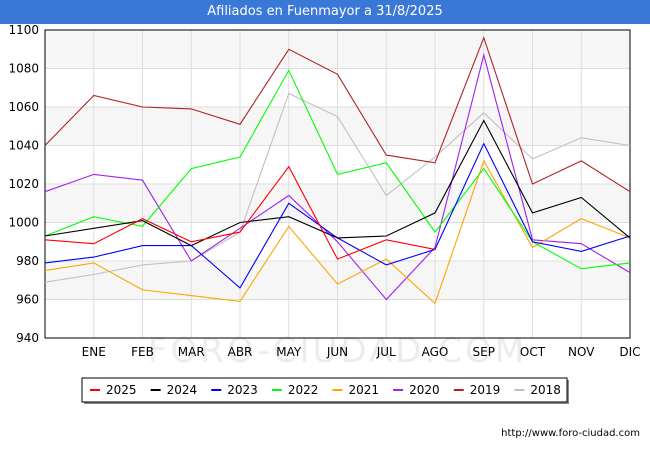  What do you see at coordinates (289, 352) in the screenshot?
I see `x-tick-label: MAY` at bounding box center [289, 352].